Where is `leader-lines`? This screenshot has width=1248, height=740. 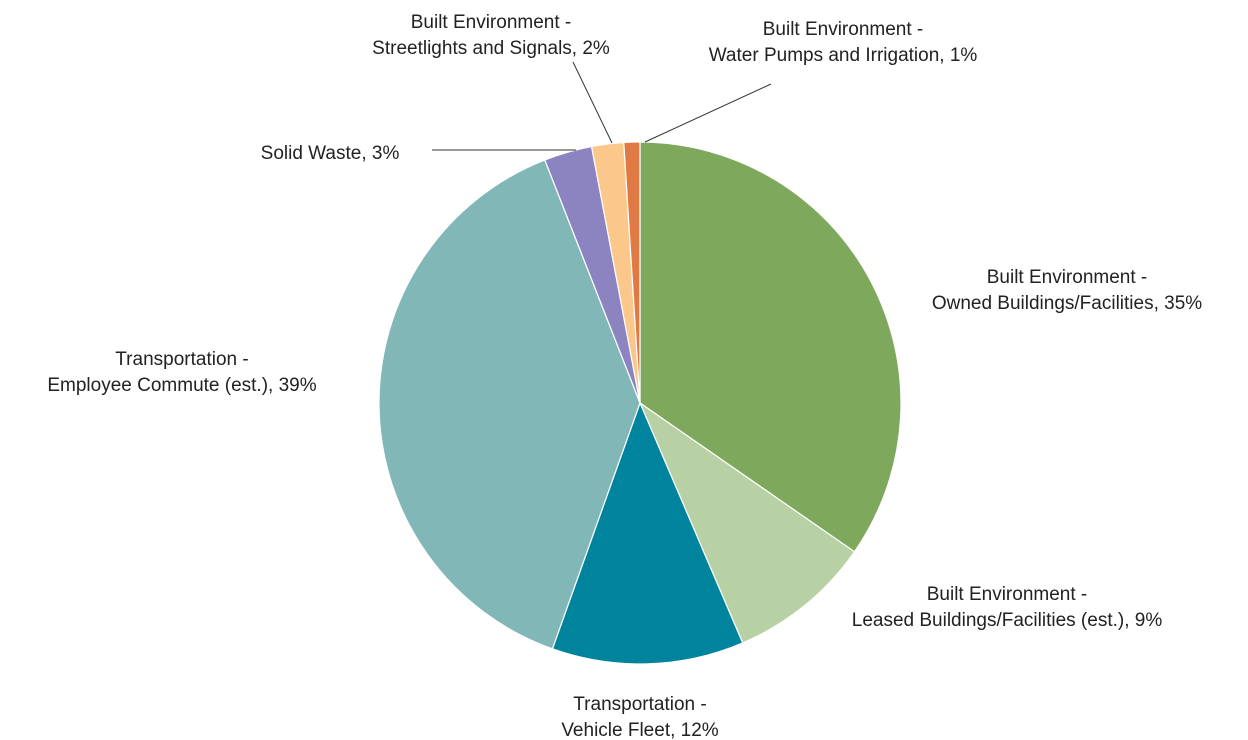
leader-lines is located at coordinates (602, 106).